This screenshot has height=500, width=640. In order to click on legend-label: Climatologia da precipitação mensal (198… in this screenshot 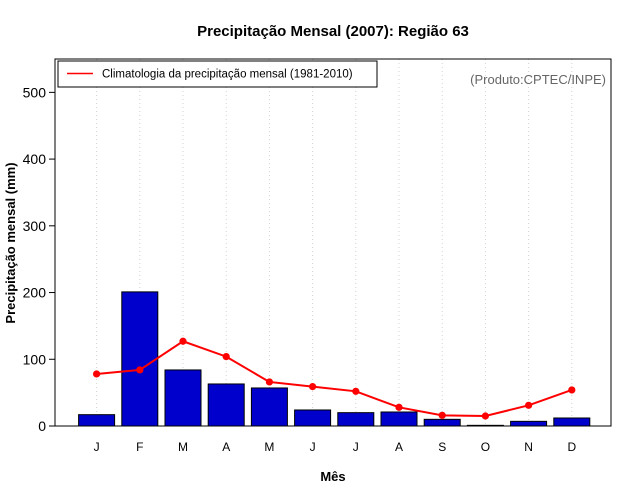, I will do `click(227, 75)`.